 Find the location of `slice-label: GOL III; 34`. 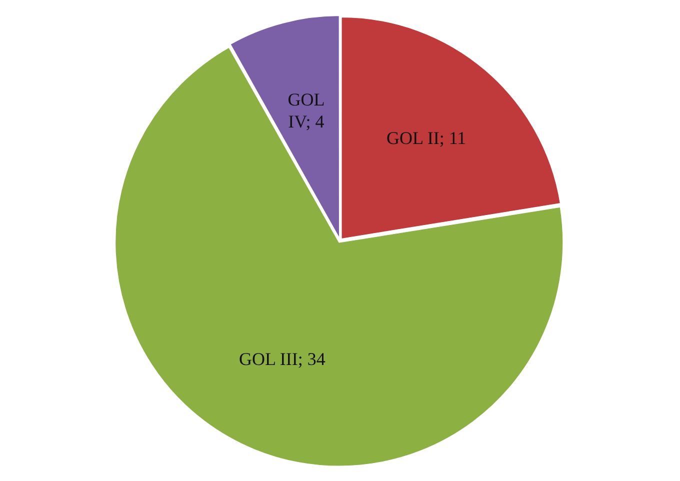

slice-label: GOL III; 34 is located at coordinates (282, 359).